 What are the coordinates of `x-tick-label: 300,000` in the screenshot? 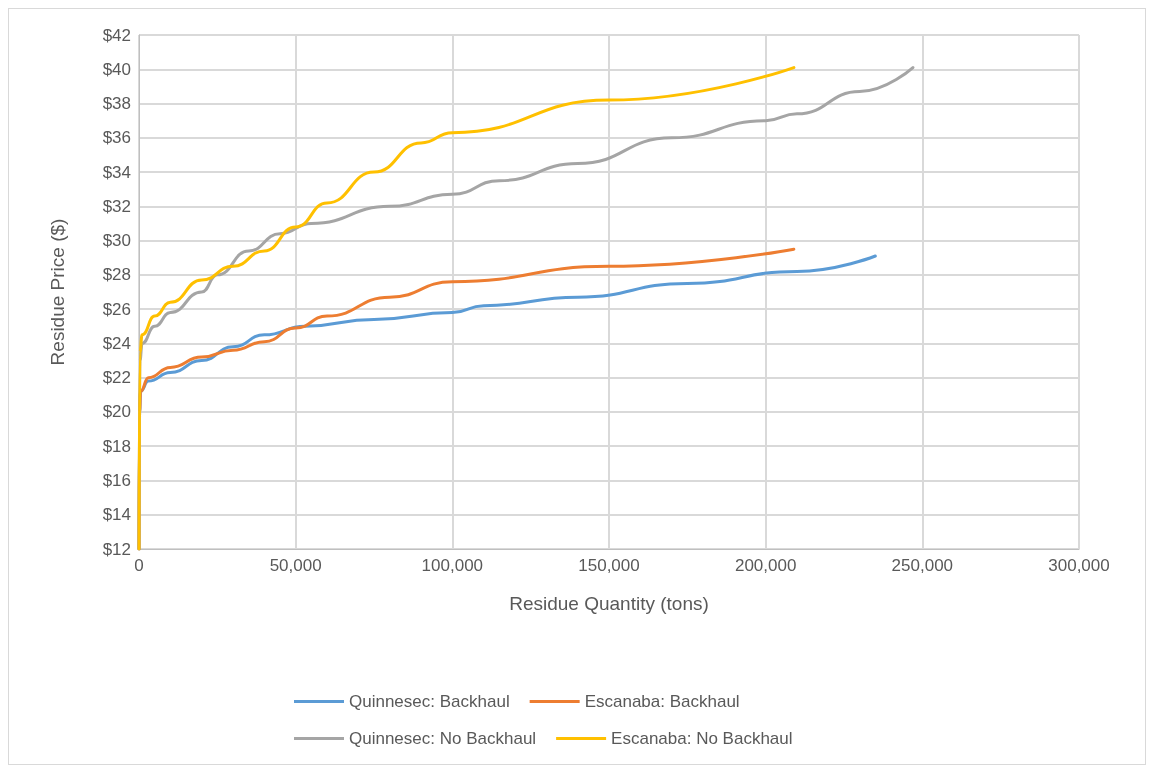 It's located at (1079, 565).